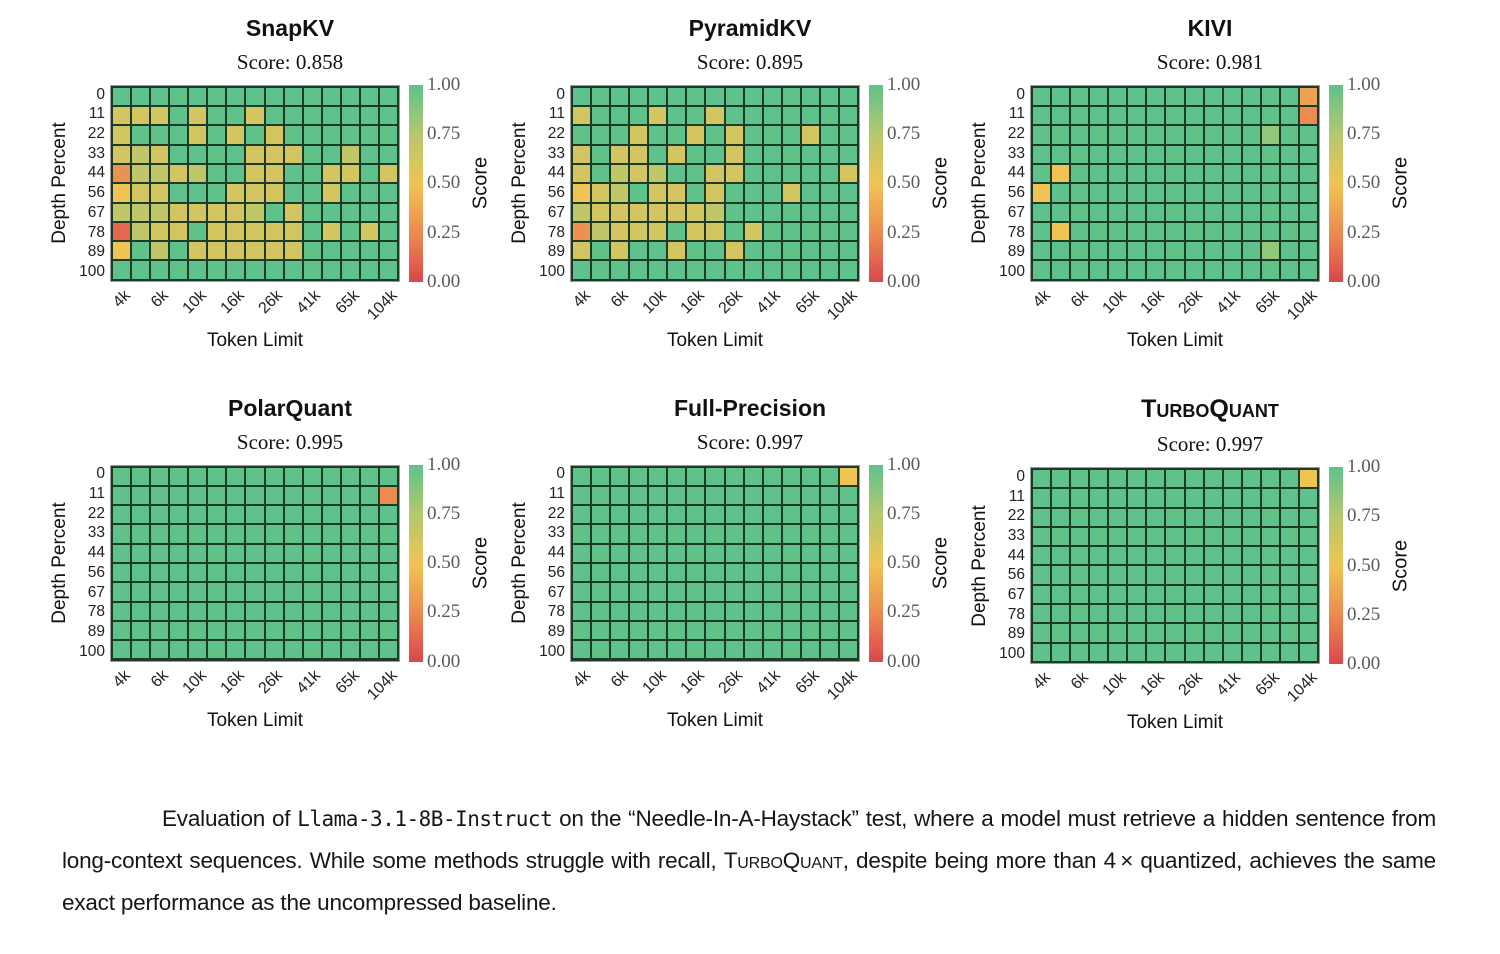  I want to click on colorbar, so click(876, 563).